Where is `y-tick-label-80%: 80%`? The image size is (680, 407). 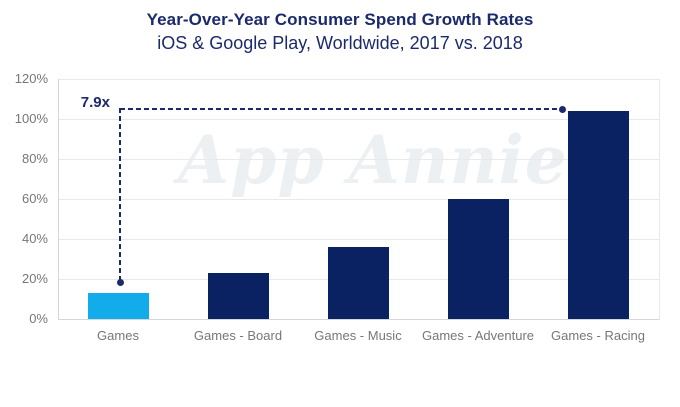 y-tick-label-80%: 80% is located at coordinates (34, 158).